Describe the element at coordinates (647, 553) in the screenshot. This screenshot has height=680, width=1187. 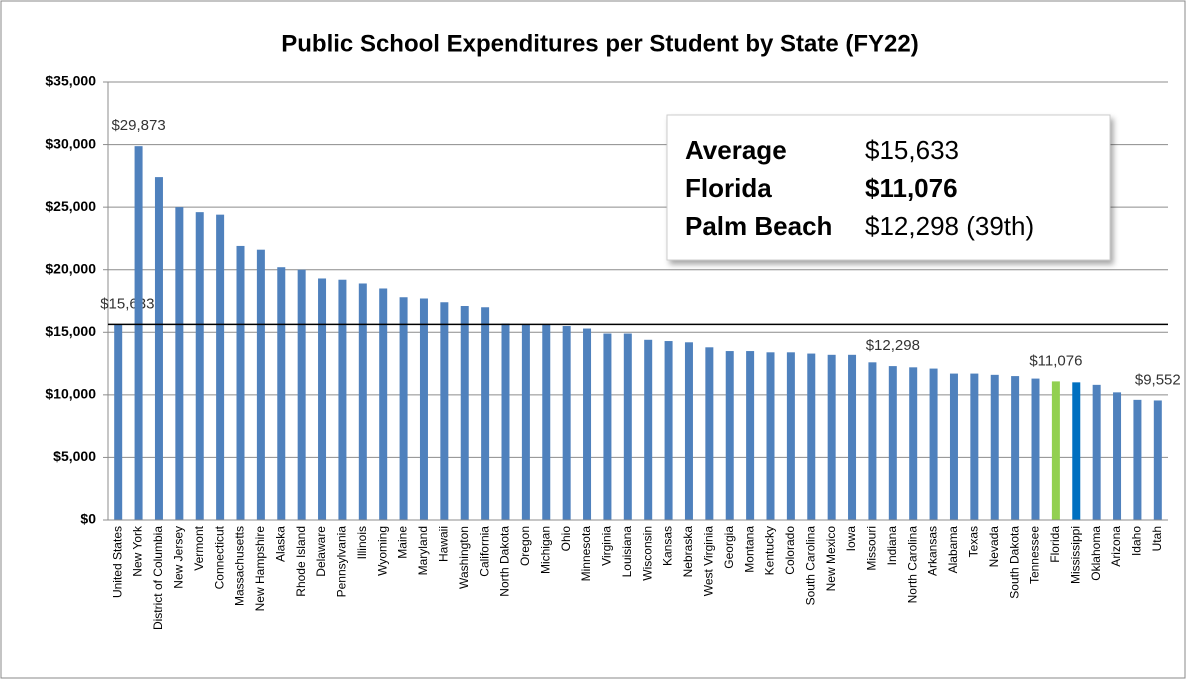
I see `x-tick-label: Wisconsin` at that location.